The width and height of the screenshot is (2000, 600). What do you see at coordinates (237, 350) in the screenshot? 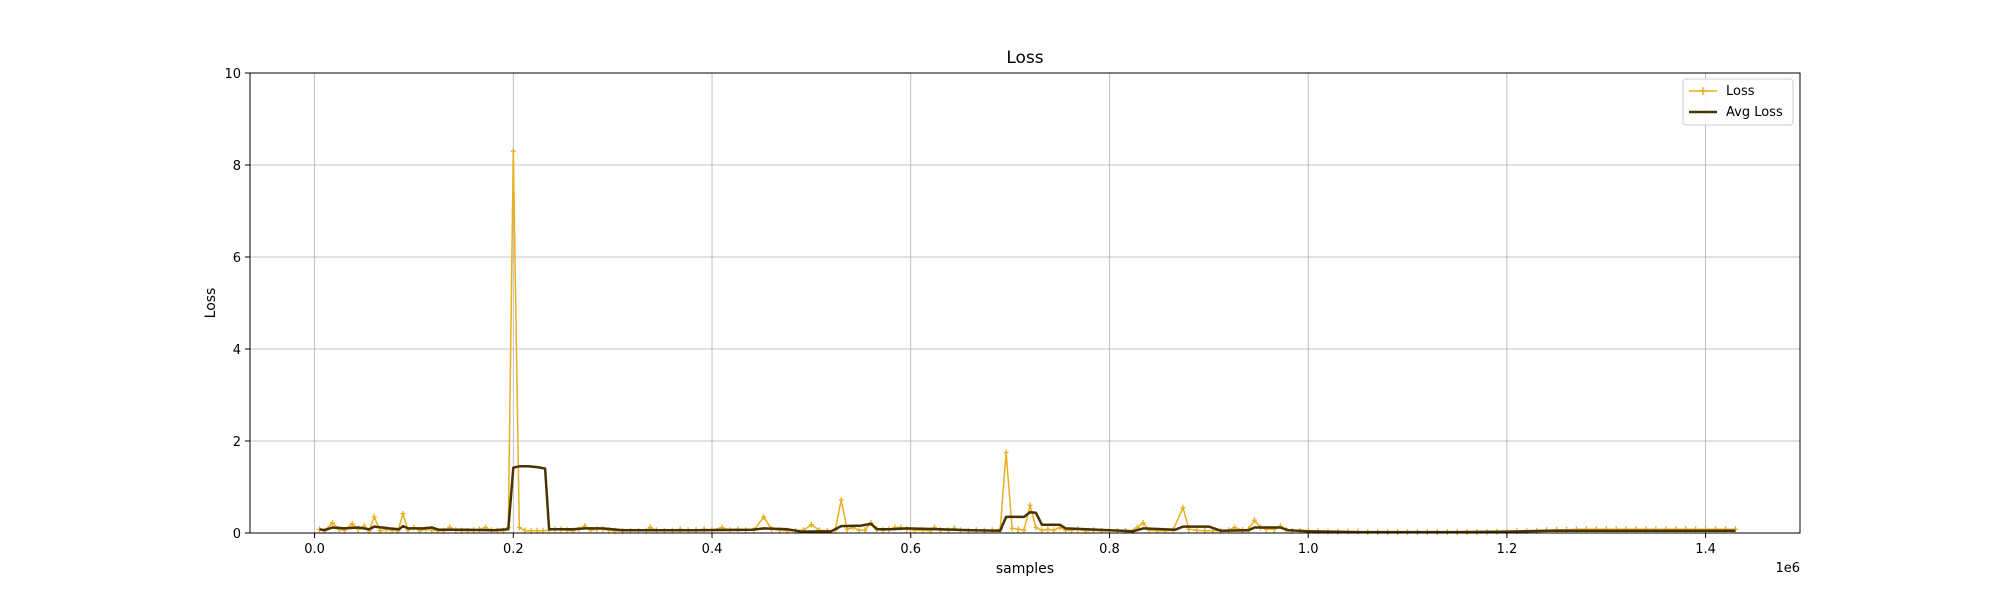
I see `y-tick-label: 4` at bounding box center [237, 350].